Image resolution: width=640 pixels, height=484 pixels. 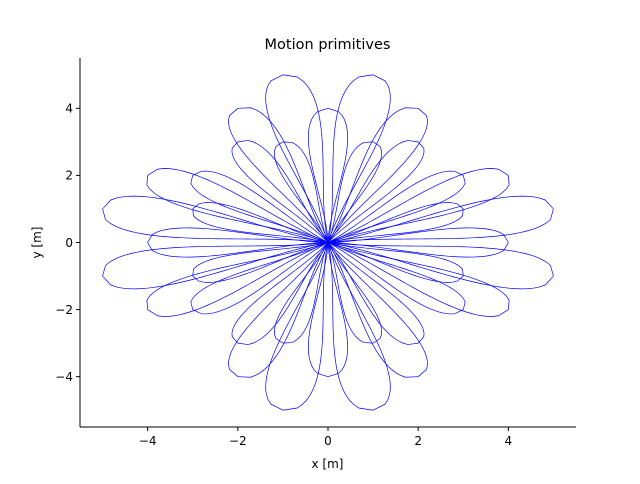 I want to click on y-tick-label: 0, so click(x=69, y=243).